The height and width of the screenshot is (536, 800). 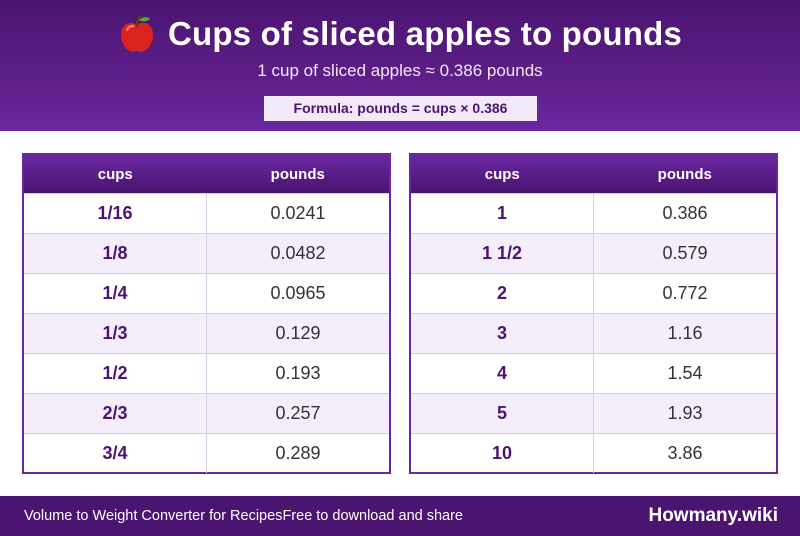 I want to click on footer-subtext: Free to download and share, so click(x=373, y=516).